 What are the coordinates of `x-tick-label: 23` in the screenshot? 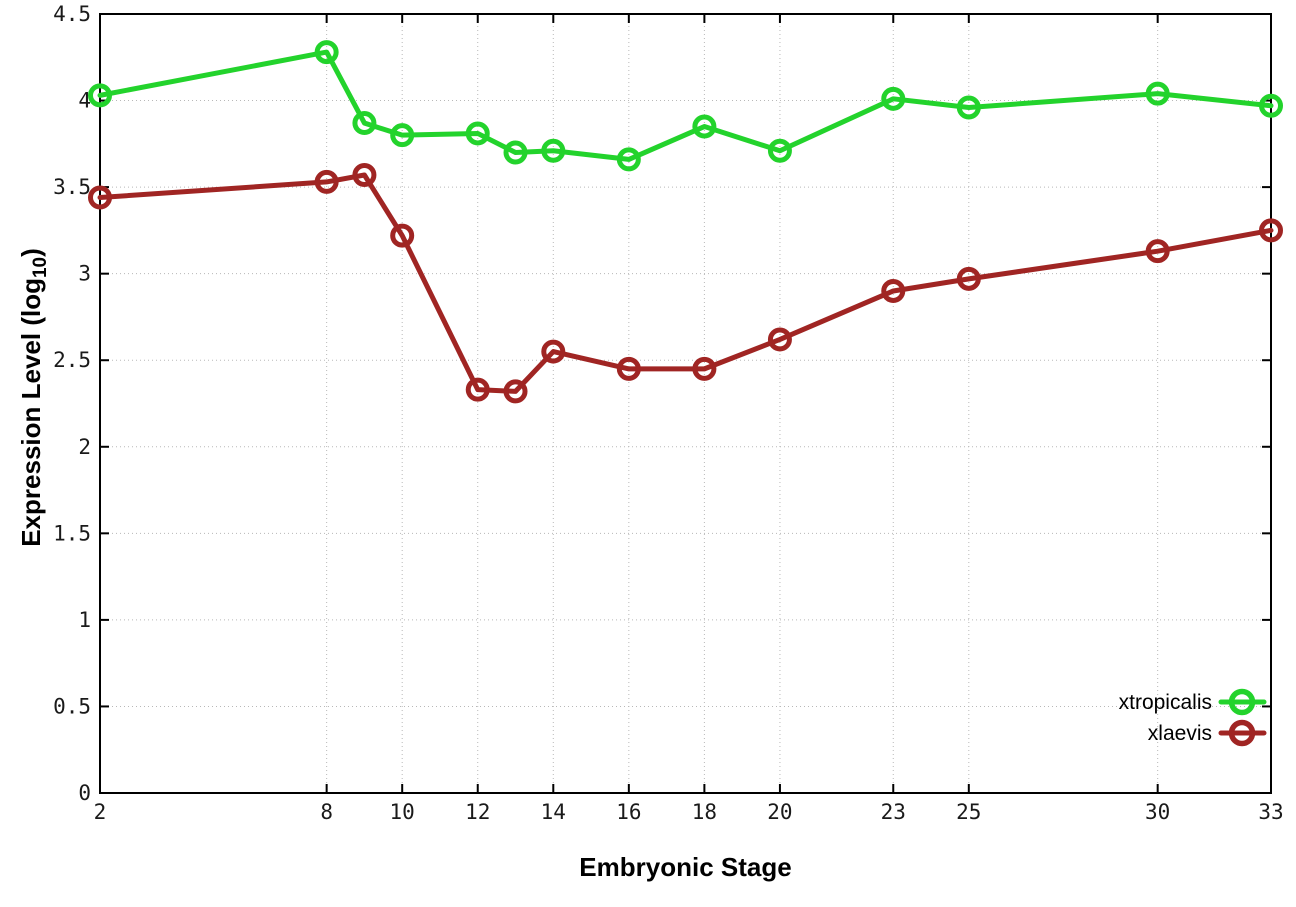 It's located at (893, 812).